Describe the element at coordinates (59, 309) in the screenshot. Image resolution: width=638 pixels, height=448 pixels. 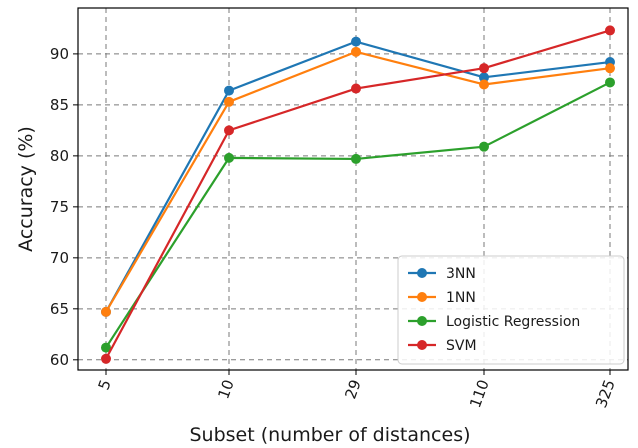
I see `y-tick-label: 65` at that location.